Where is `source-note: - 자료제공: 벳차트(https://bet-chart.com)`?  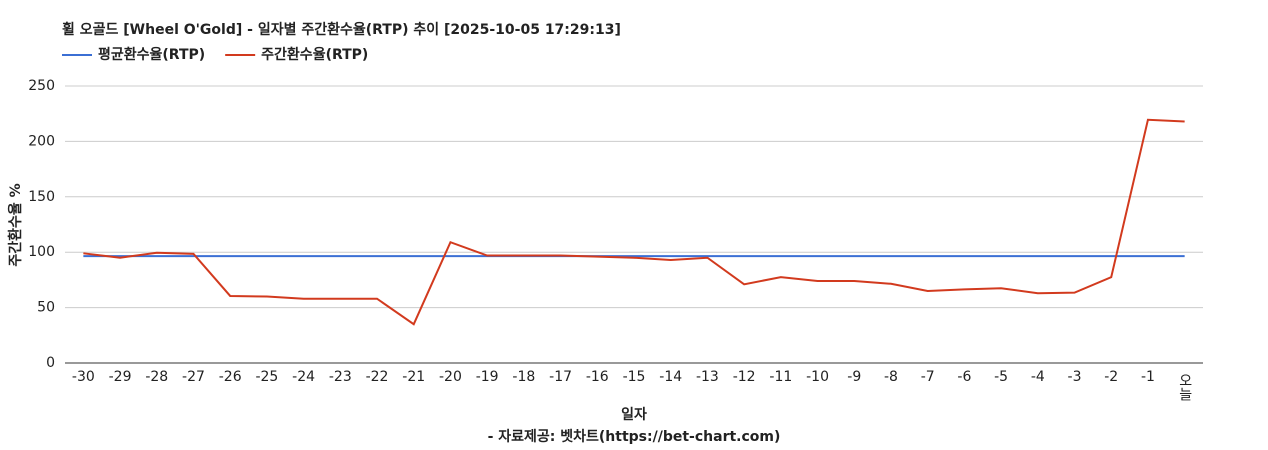 source-note: - 자료제공: 벳차트(https://bet-chart.com) is located at coordinates (634, 436).